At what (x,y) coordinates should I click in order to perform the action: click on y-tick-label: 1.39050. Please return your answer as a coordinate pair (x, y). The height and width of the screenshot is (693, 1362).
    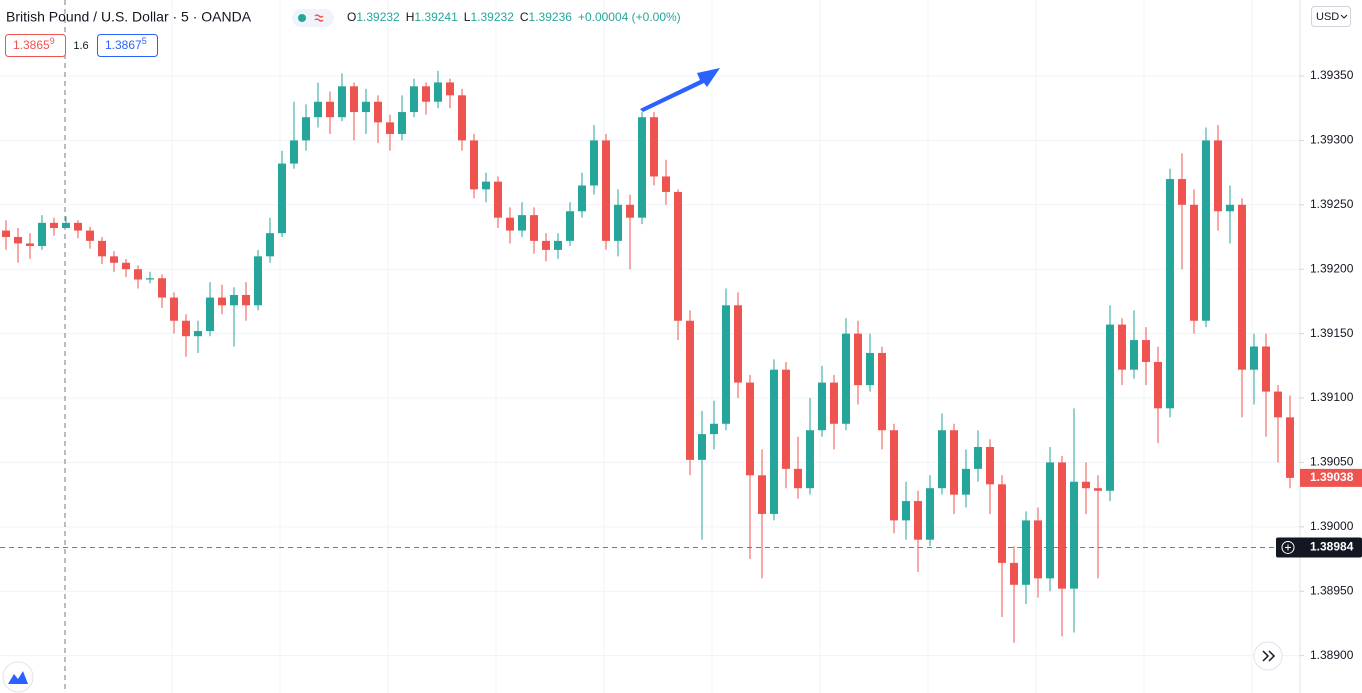
    Looking at the image, I should click on (1332, 462).